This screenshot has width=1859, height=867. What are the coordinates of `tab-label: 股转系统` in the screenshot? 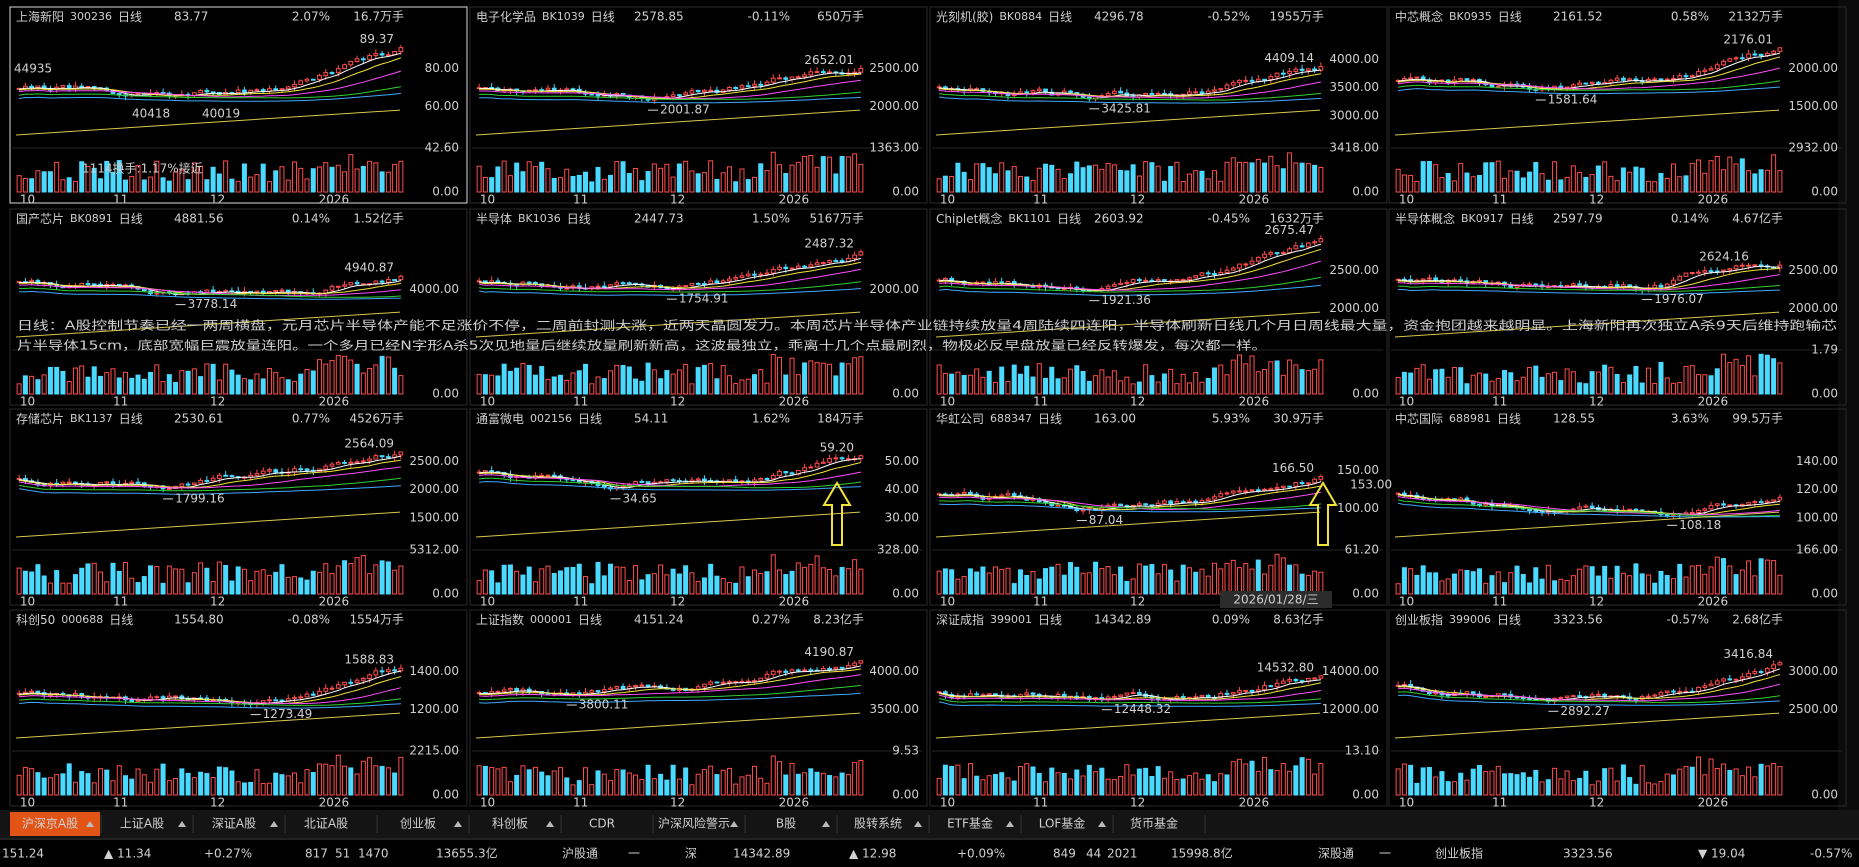 It's located at (878, 823).